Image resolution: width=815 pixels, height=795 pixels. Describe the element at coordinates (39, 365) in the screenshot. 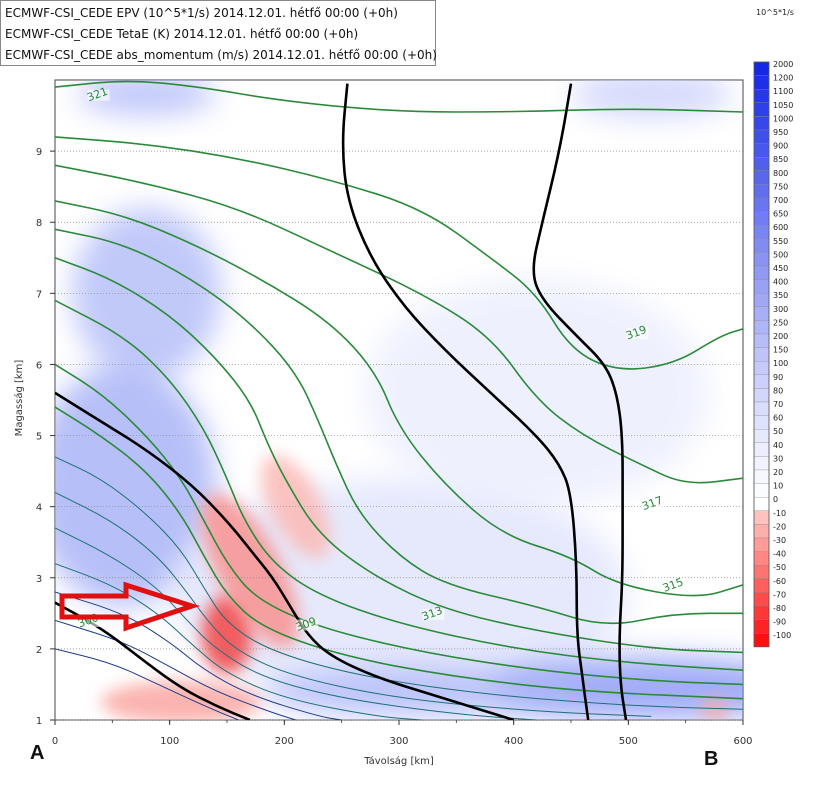

I see `y-tick-label: 6` at that location.